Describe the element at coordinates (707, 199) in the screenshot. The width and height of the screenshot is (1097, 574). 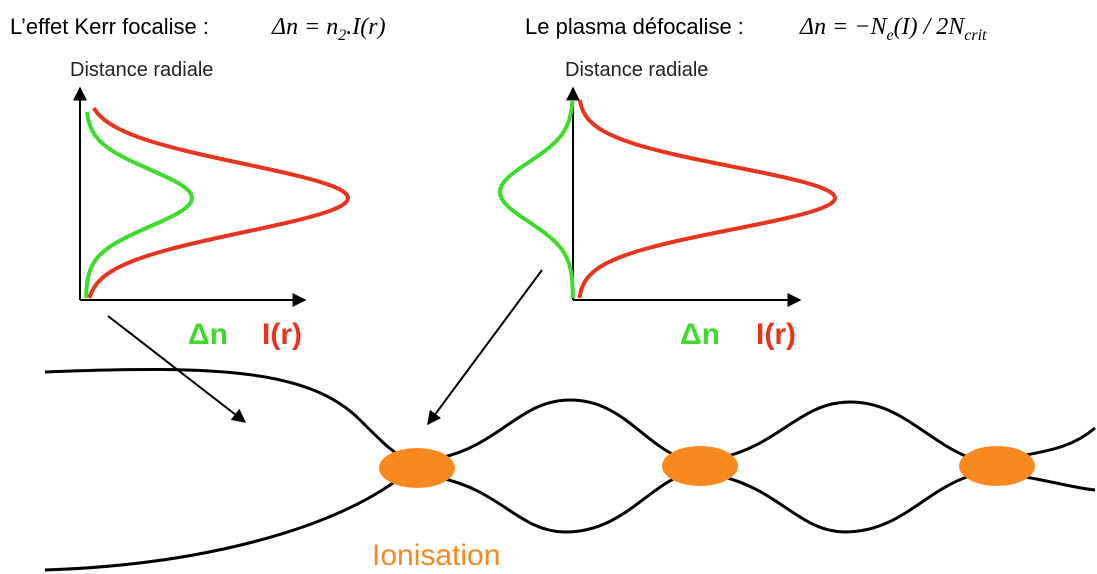
I see `right-intensity-curve` at that location.